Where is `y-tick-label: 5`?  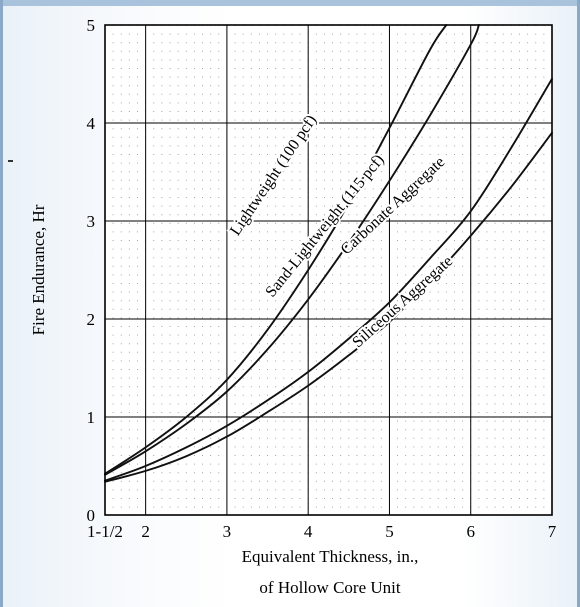 y-tick-label: 5 is located at coordinates (91, 25).